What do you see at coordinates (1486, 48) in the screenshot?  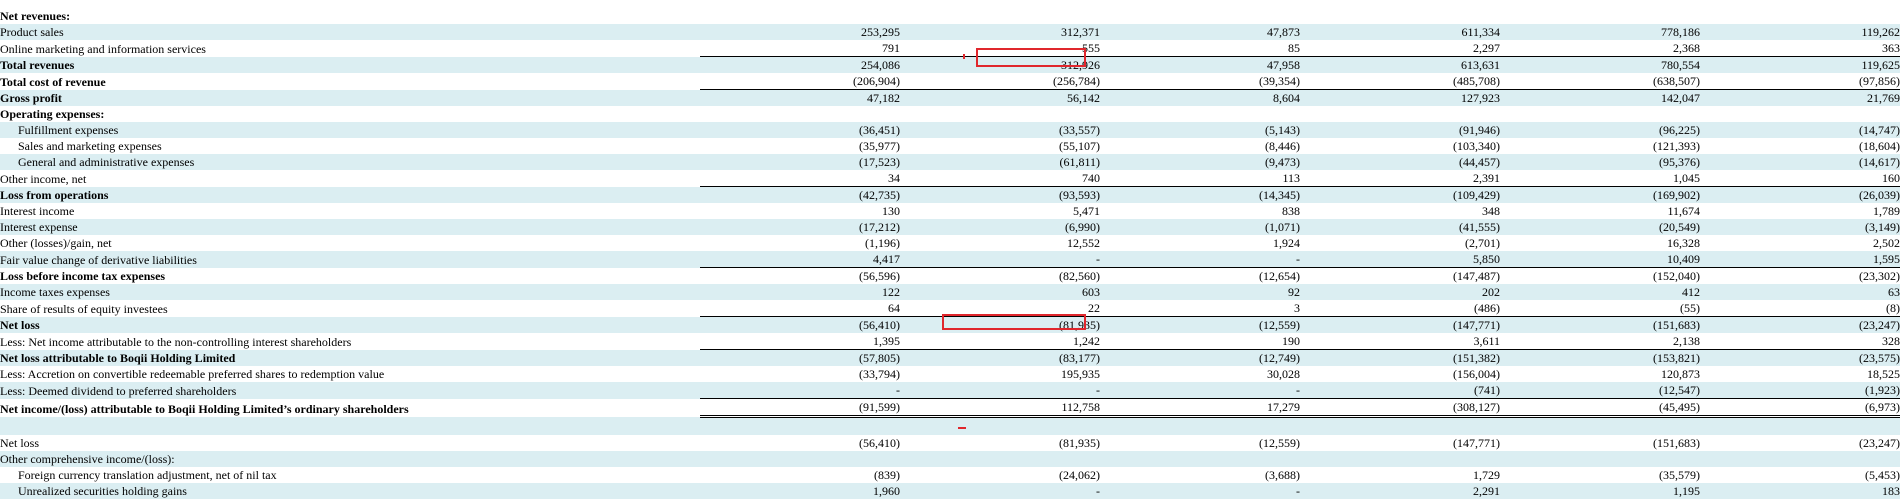 I see `value-cell: 2,297` at bounding box center [1486, 48].